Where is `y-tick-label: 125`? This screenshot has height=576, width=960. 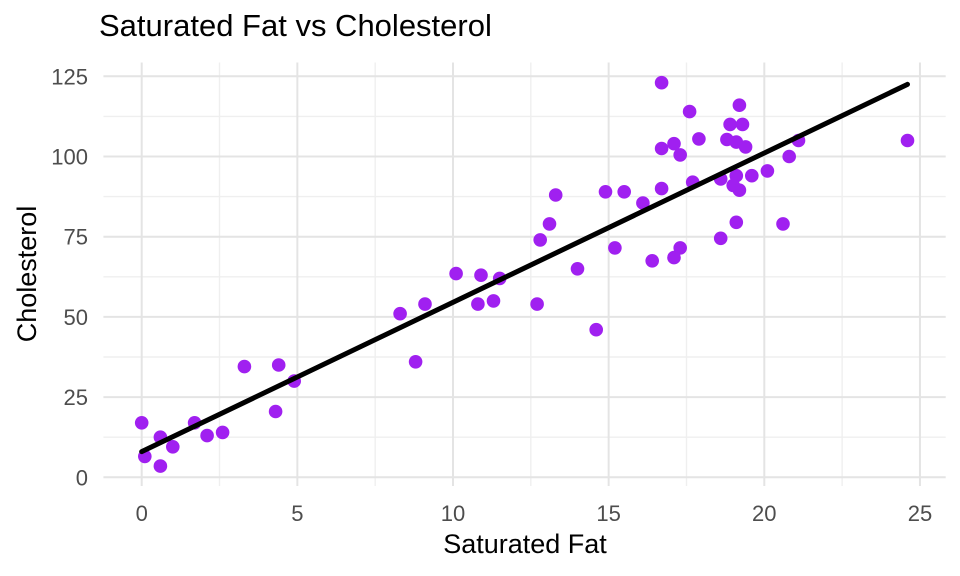 y-tick-label: 125 is located at coordinates (69, 76).